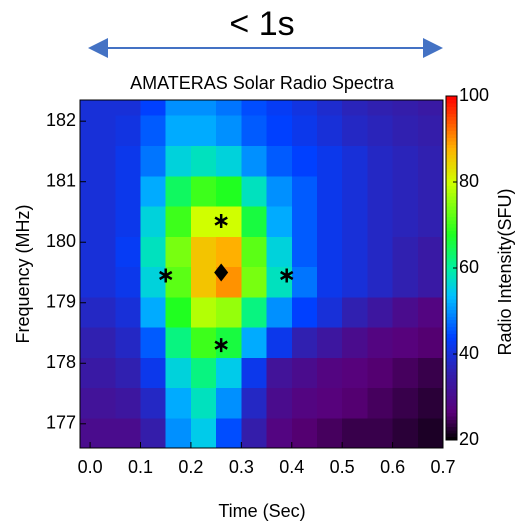 This screenshot has width=520, height=526. What do you see at coordinates (61, 423) in the screenshot?
I see `y-tick-label: 177` at bounding box center [61, 423].